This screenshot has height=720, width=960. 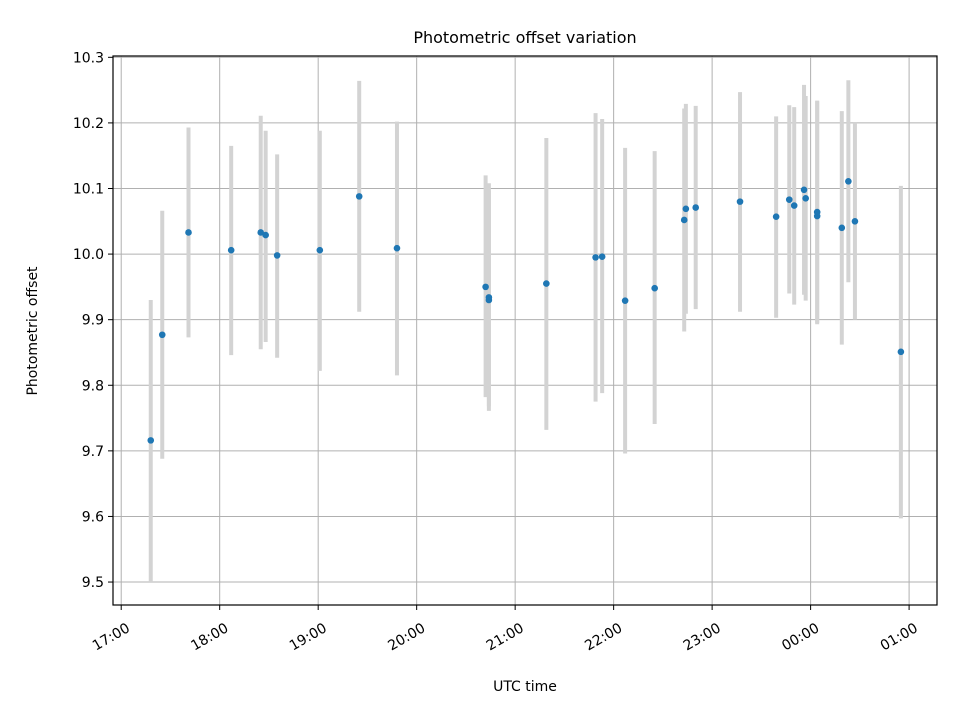 What do you see at coordinates (88, 58) in the screenshot?
I see `y-tick-label: 10.3` at bounding box center [88, 58].